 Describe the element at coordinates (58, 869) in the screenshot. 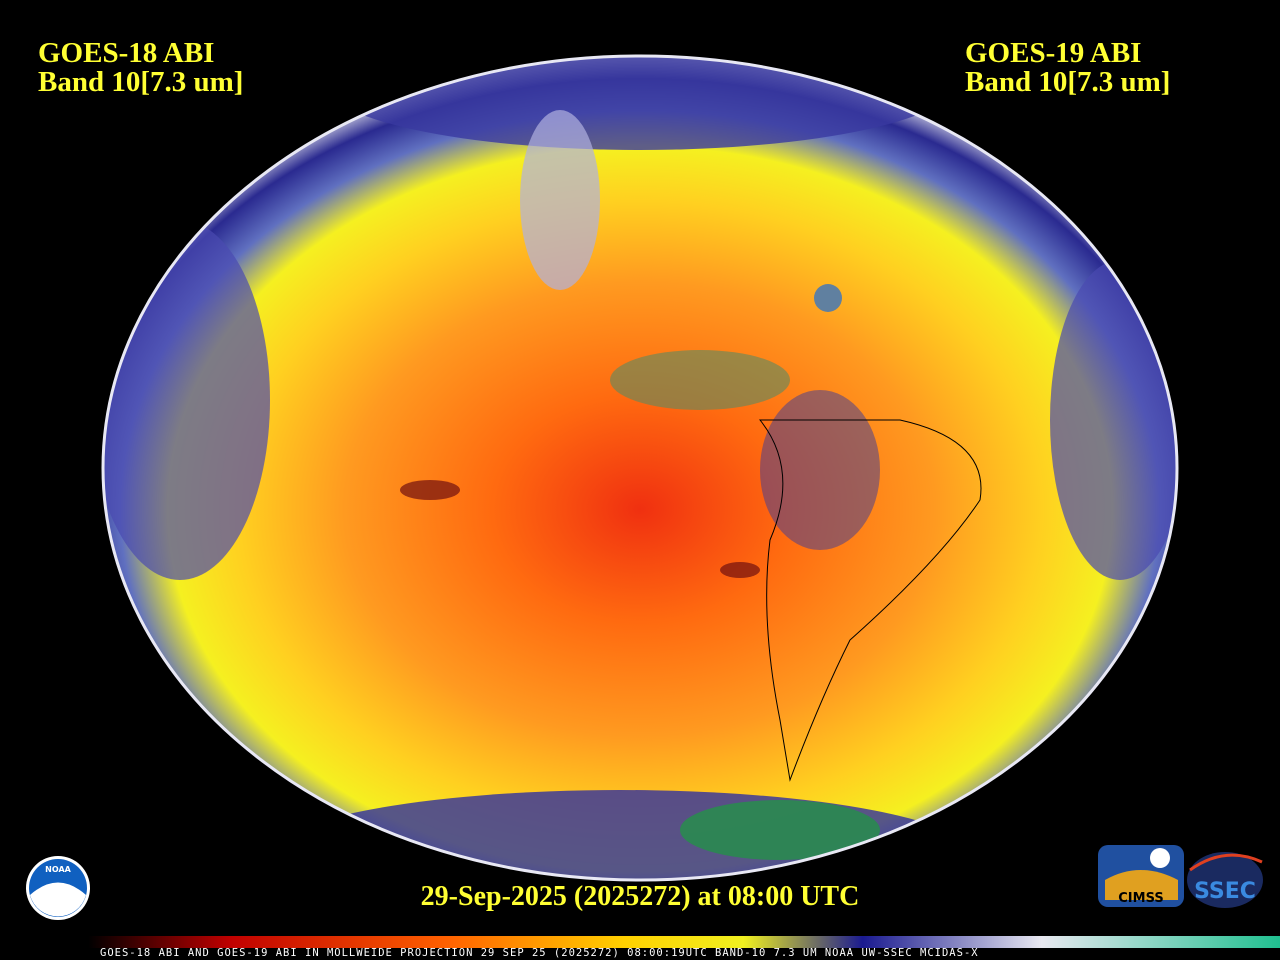

I see `noaa-text: NOAA` at that location.